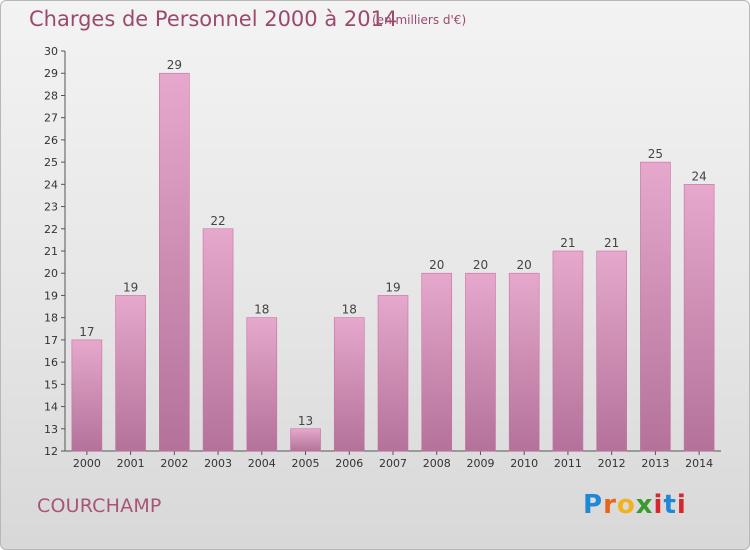 This screenshot has height=550, width=750. What do you see at coordinates (51, 229) in the screenshot?
I see `y-tick-label: 22` at bounding box center [51, 229].